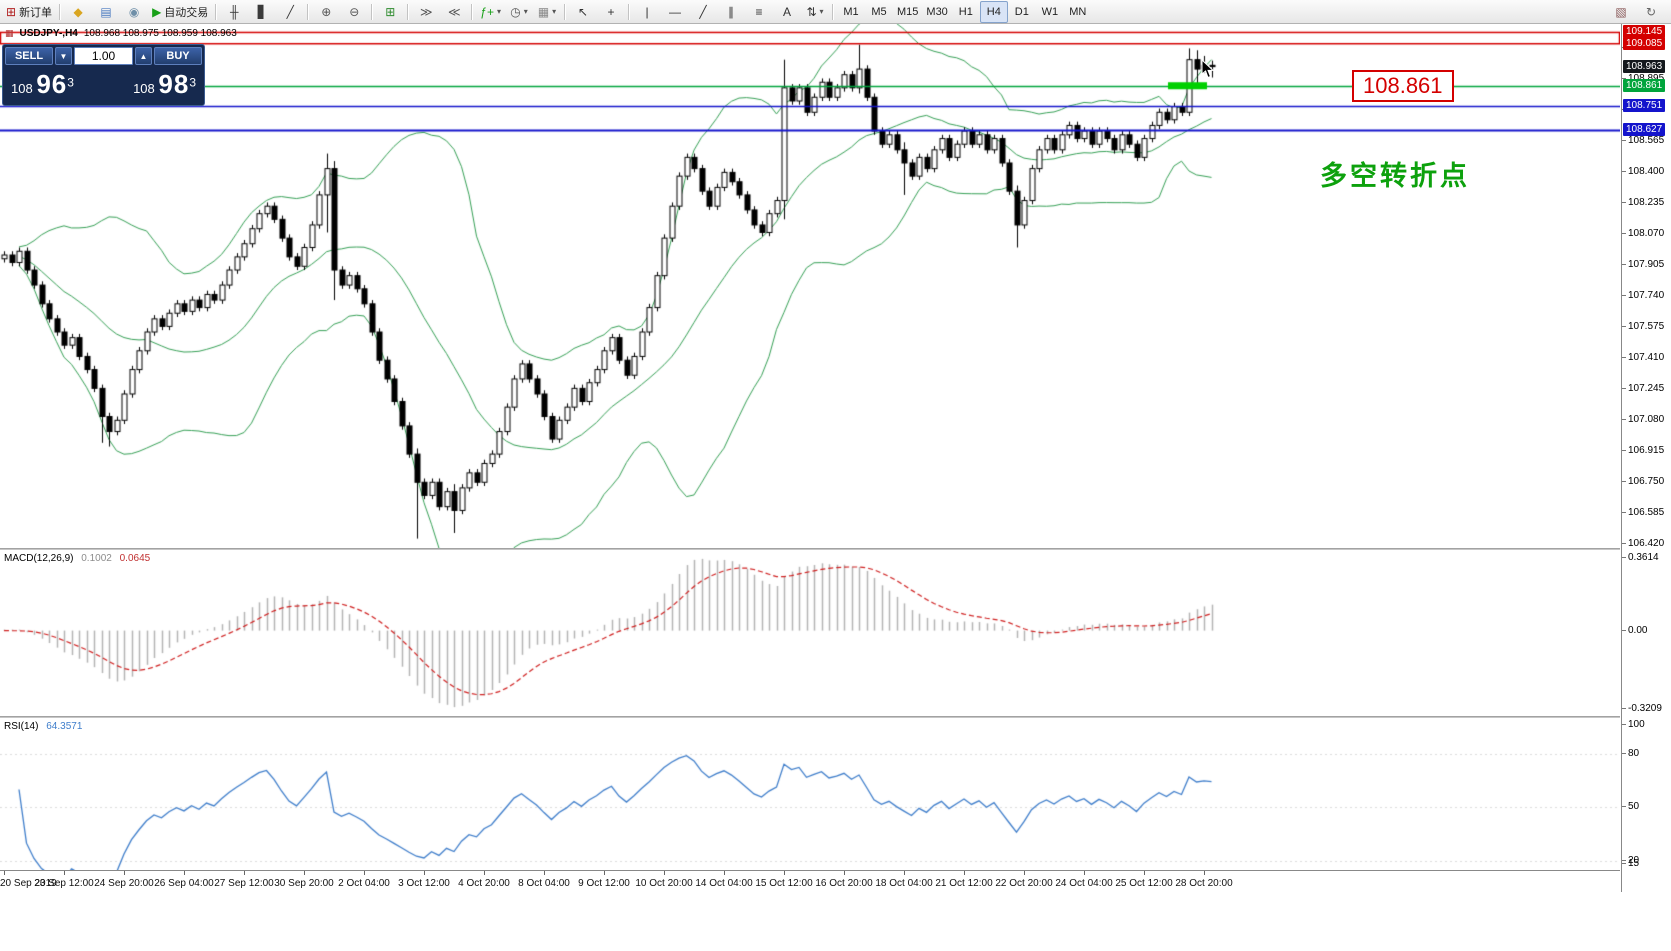  Describe the element at coordinates (164, 84) in the screenshot. I see `buy-price: 108 983` at that location.